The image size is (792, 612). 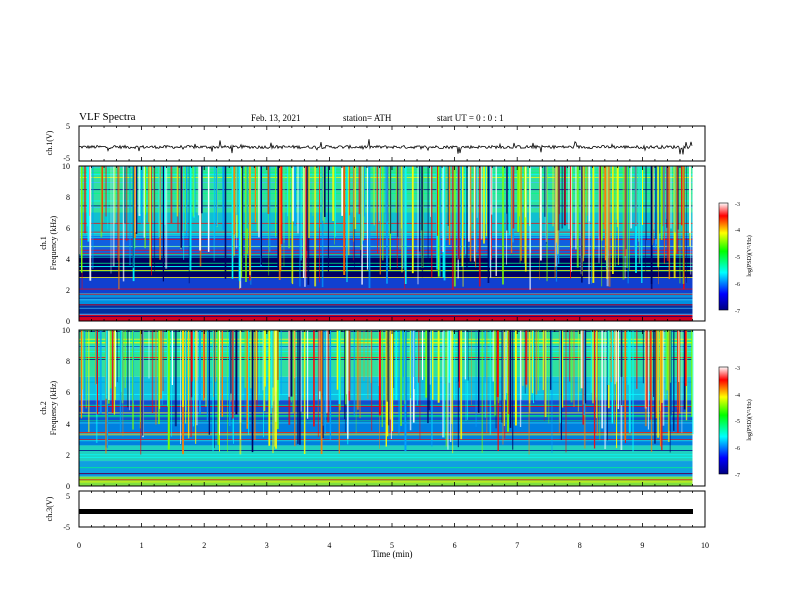 I want to click on ch2-colorbar: -3 -4 -5 -6 -7 log(PSD)(V²/Hz), so click(x=735, y=422).